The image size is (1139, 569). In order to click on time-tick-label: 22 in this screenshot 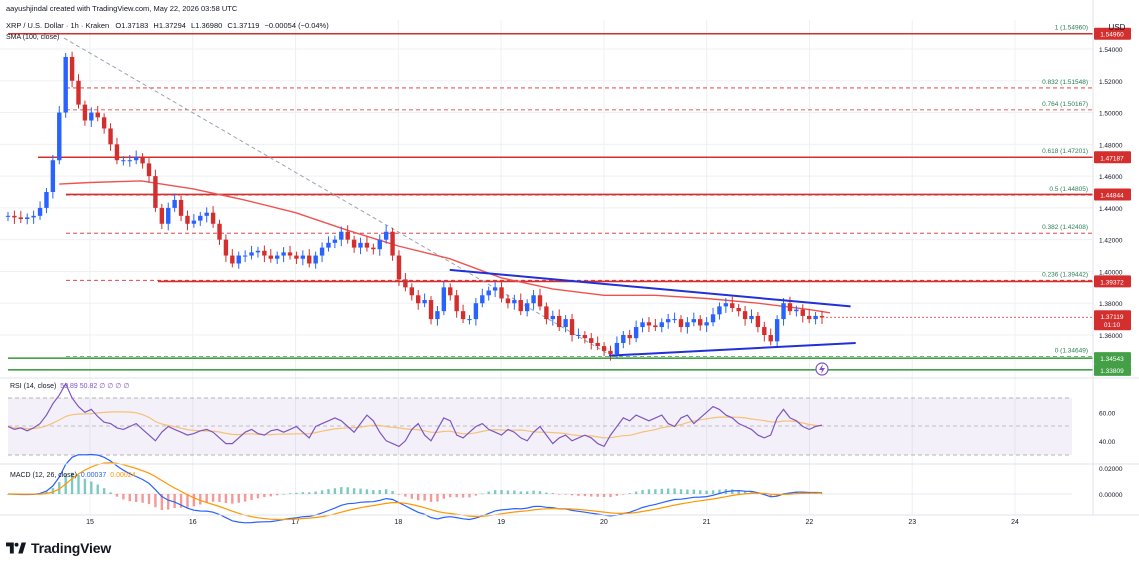, I will do `click(810, 522)`.